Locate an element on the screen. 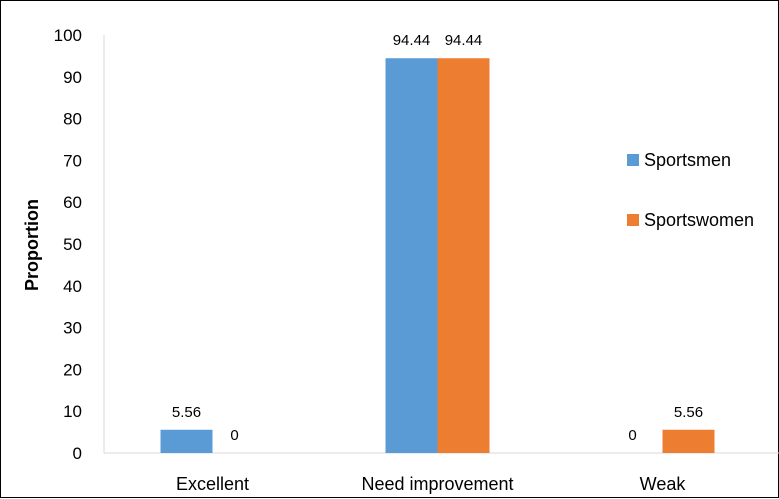 This screenshot has width=779, height=499. legend-label: Sportswomen is located at coordinates (699, 220).